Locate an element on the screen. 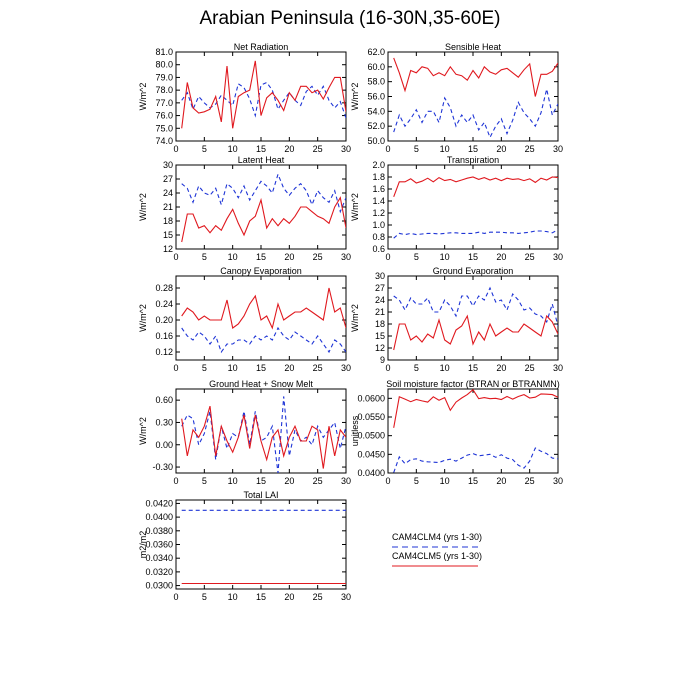 The height and width of the screenshot is (700, 700). y-tick-label: 76.0 is located at coordinates (164, 116).